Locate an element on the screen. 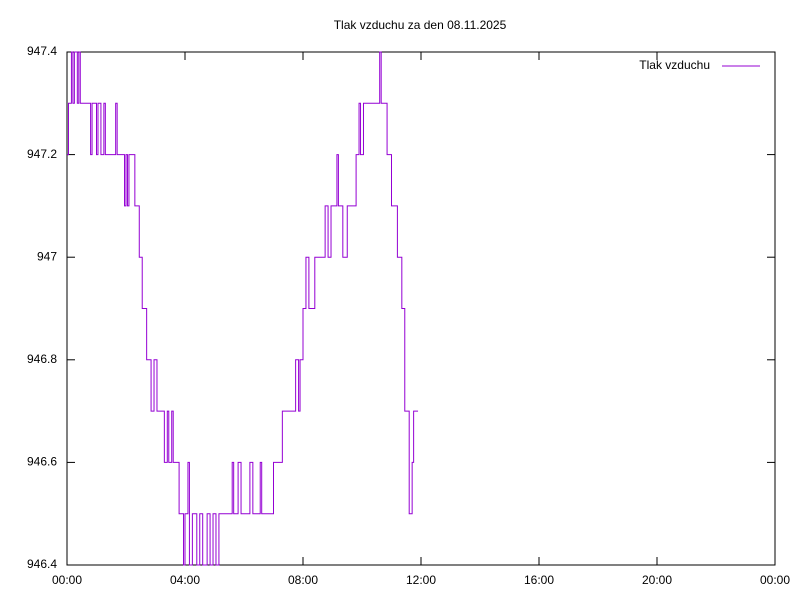 This screenshot has height=600, width=800. legend-label: Tlak vzduchu is located at coordinates (674, 65).